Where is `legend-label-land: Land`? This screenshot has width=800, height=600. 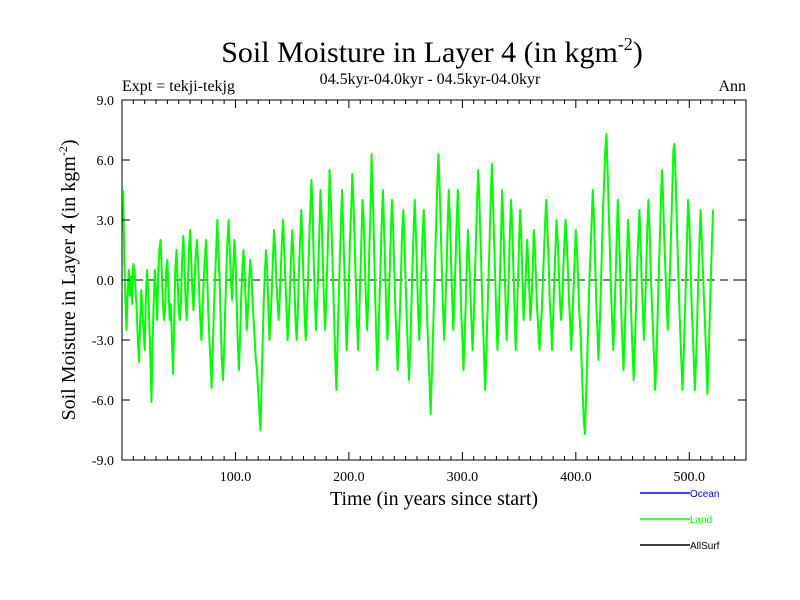 legend-label-land: Land is located at coordinates (701, 520).